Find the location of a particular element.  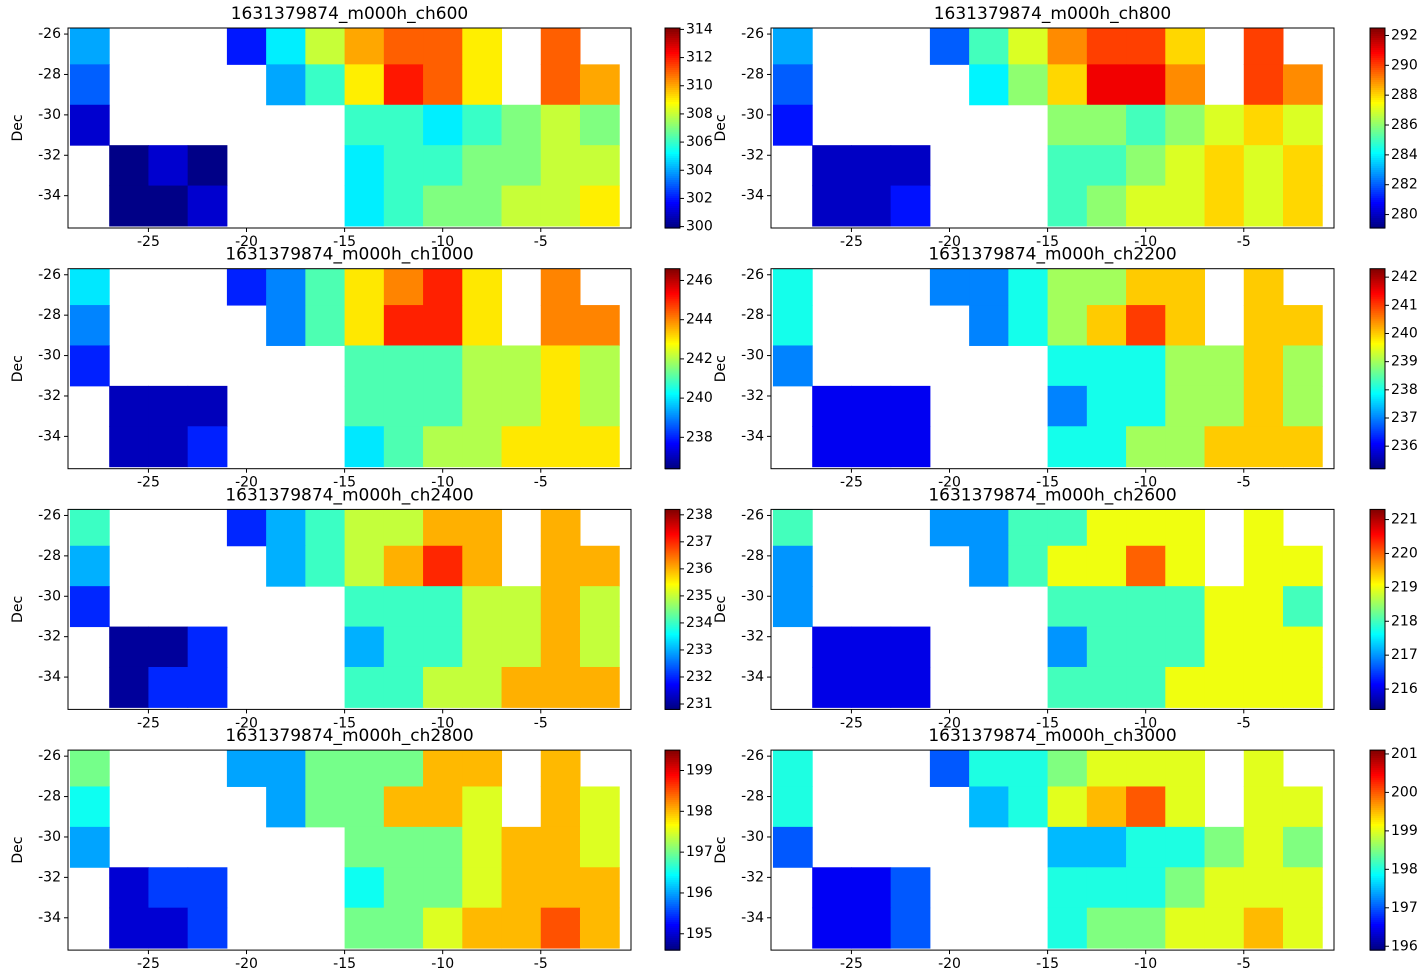

y-axis-label: Dec is located at coordinates (721, 127).